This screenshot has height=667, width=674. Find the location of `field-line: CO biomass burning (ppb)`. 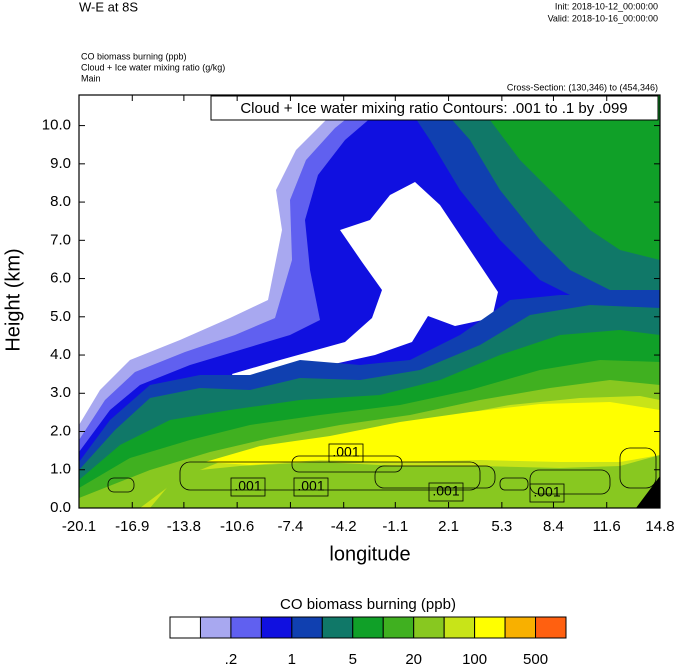

field-line: CO biomass burning (ppb) is located at coordinates (134, 56).